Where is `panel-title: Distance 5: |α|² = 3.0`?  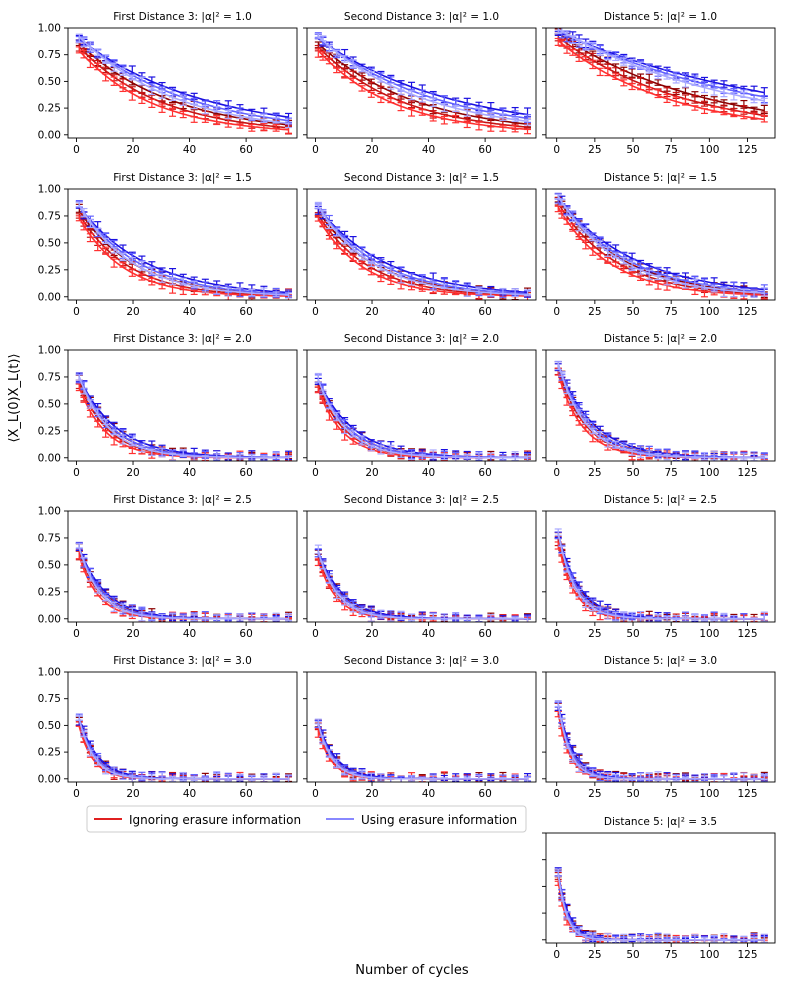 panel-title: Distance 5: |α|² = 3.0 is located at coordinates (660, 661).